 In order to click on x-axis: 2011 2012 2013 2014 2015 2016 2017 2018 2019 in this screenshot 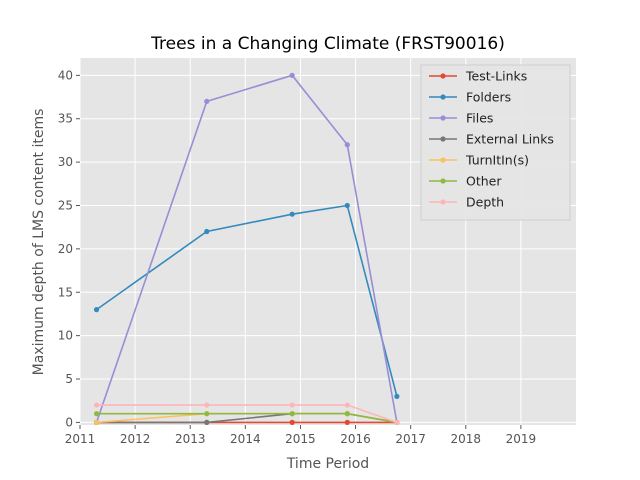, I will do `click(300, 435)`.